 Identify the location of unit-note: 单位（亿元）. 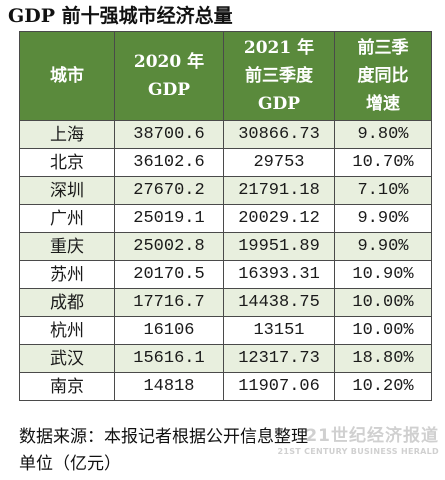
(70, 464).